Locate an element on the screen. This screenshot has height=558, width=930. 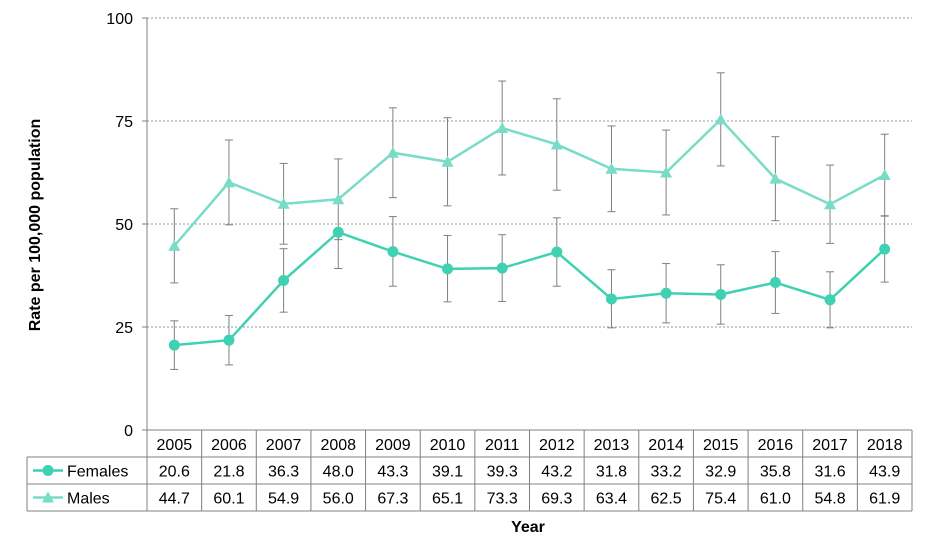
point-males-2011 is located at coordinates (502, 128).